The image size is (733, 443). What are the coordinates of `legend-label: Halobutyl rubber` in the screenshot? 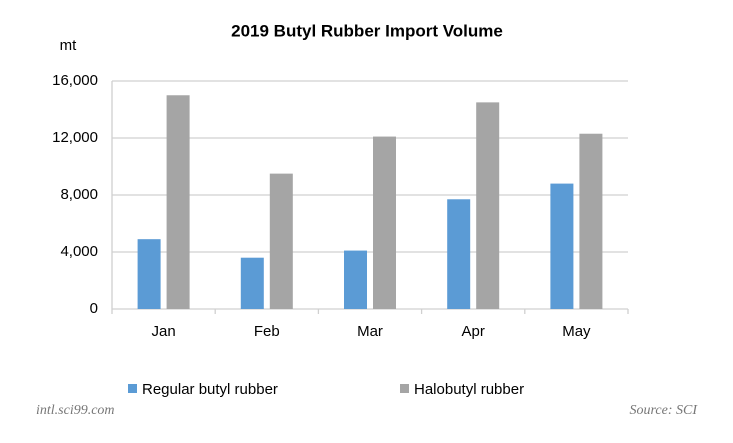 It's located at (469, 389).